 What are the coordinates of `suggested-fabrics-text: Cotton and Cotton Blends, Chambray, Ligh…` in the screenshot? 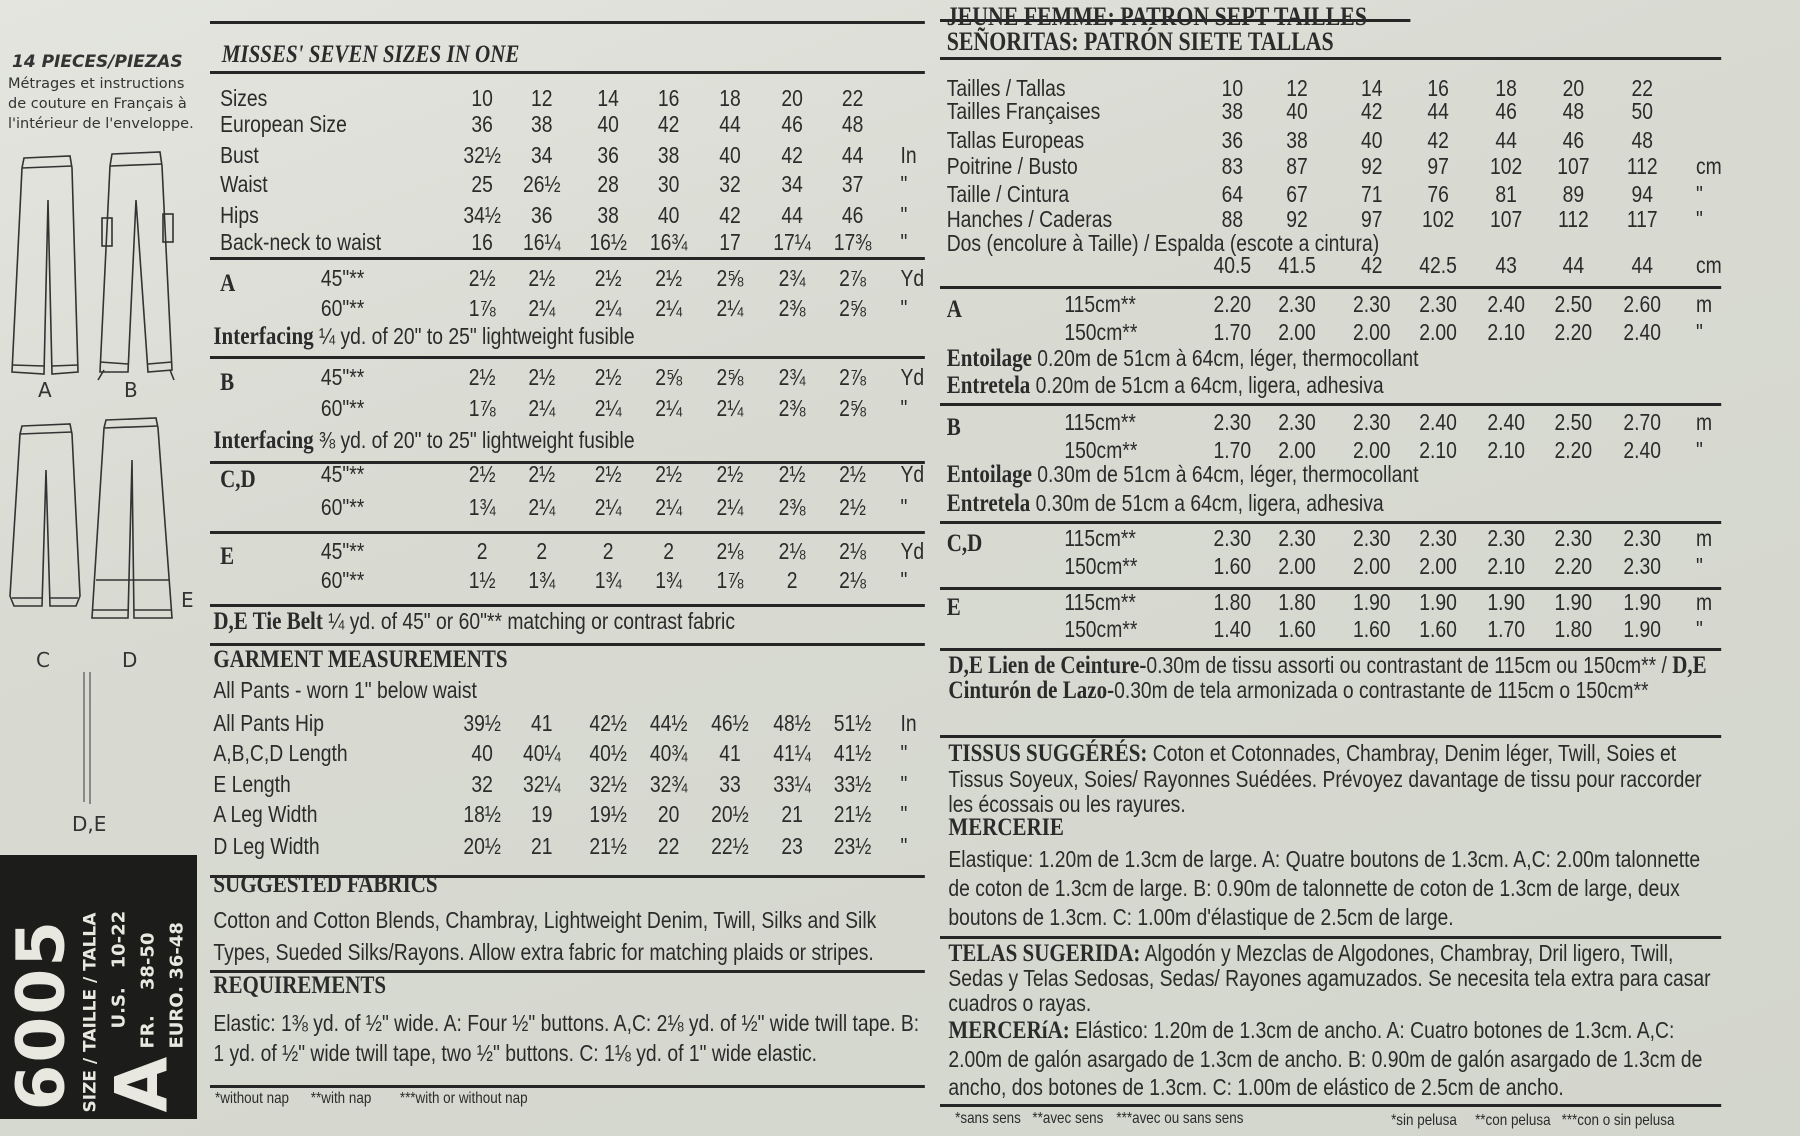 It's located at (567, 936).